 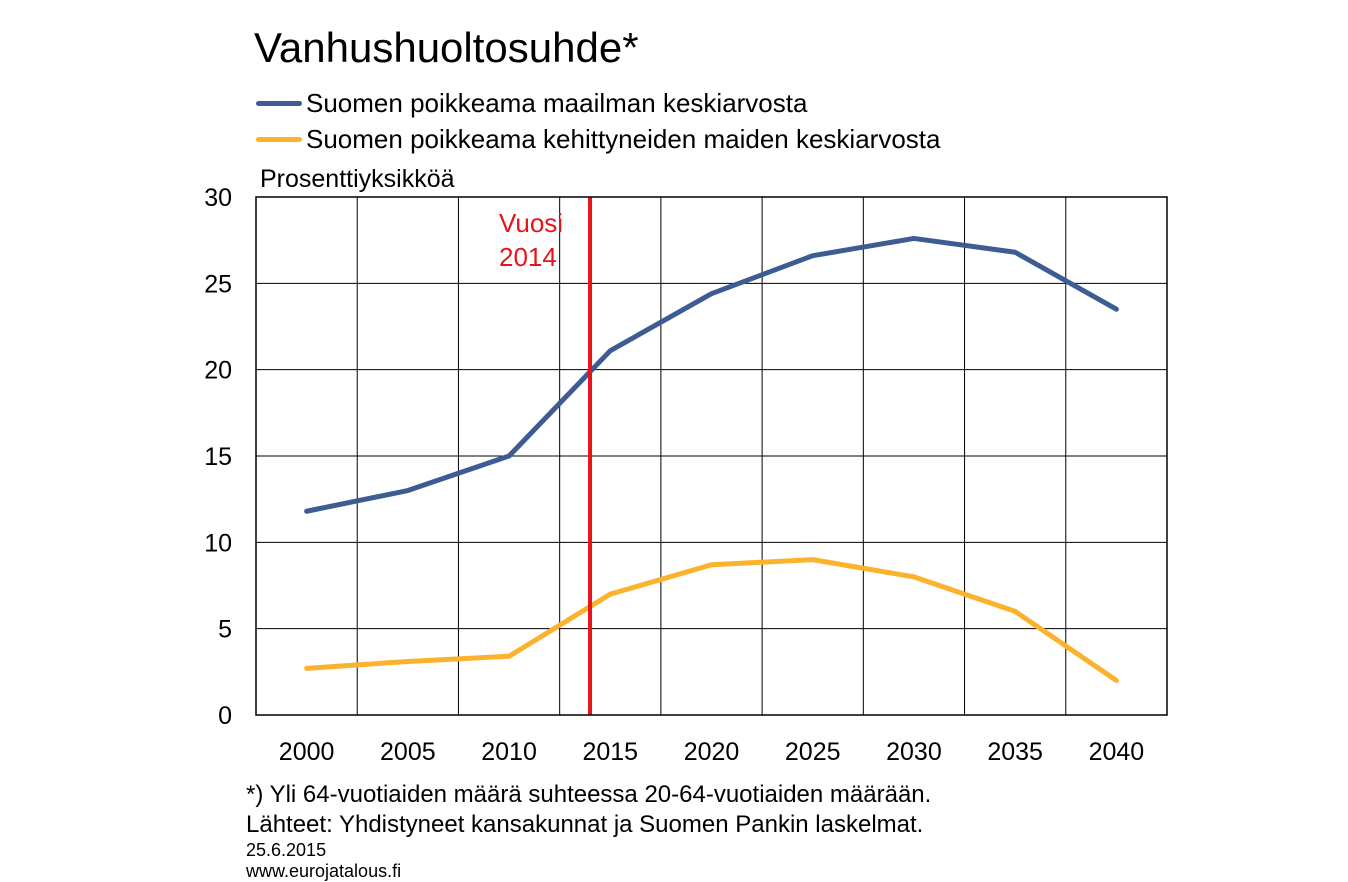 I want to click on x-tick-label-2020: 2020, so click(x=712, y=752).